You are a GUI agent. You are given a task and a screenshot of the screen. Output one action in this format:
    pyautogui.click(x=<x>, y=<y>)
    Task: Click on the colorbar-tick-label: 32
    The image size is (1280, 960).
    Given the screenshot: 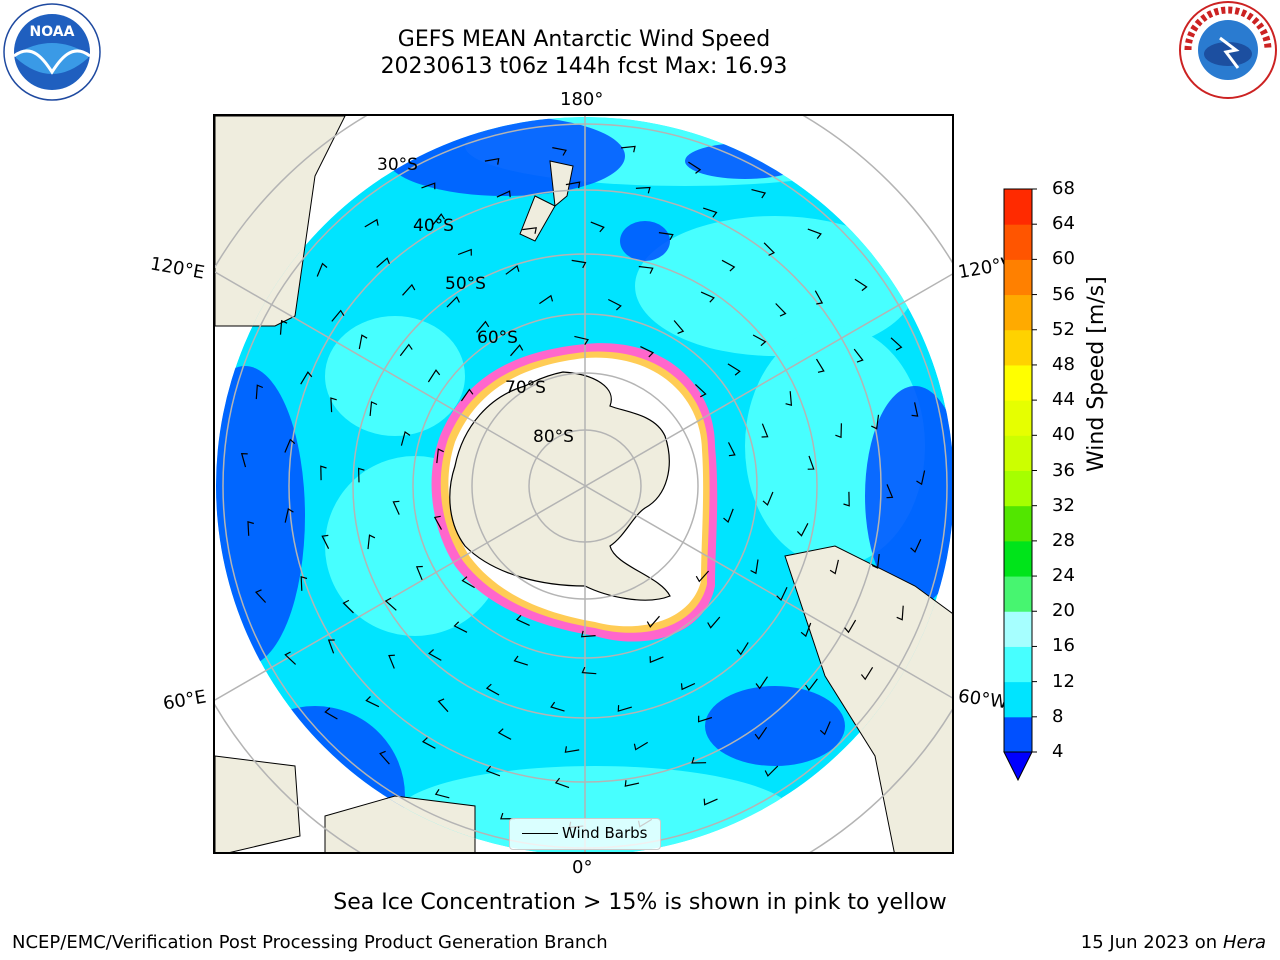 What is the action you would take?
    pyautogui.click(x=1063, y=505)
    